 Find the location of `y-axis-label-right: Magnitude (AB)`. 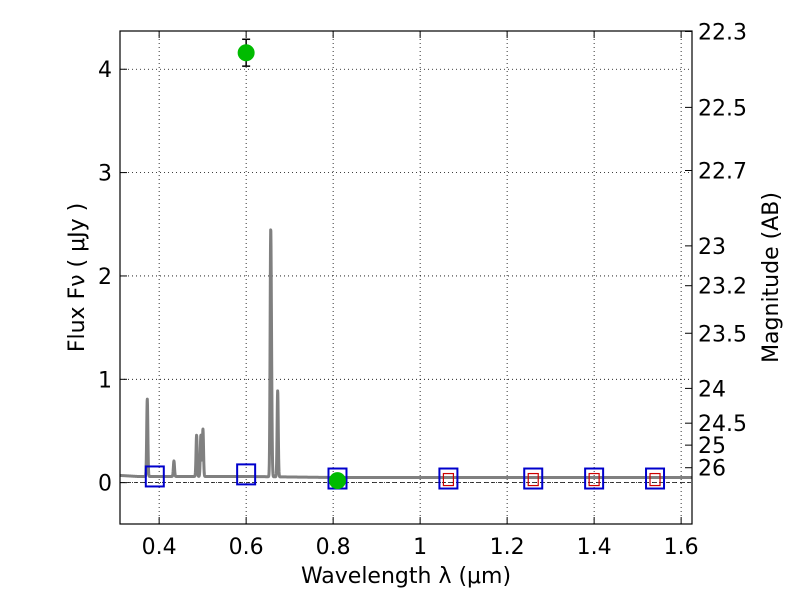

y-axis-label-right: Magnitude (AB) is located at coordinates (771, 277).